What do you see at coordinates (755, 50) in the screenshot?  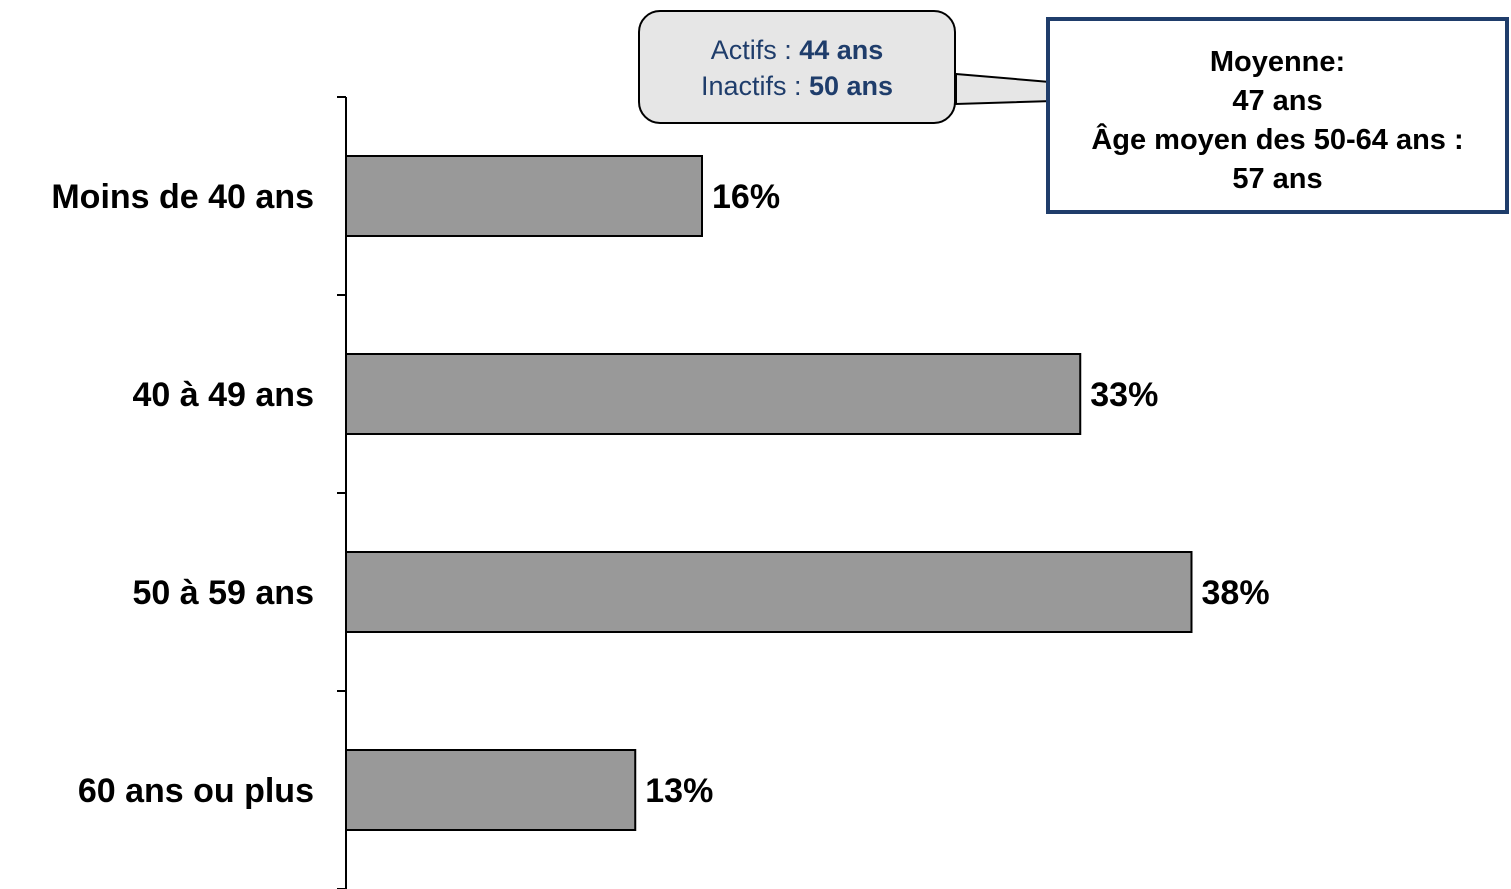 I see `actifs-label: Actifs :` at bounding box center [755, 50].